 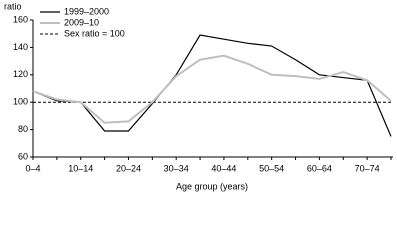 I want to click on x-tick-label: 20–24, so click(x=128, y=168).